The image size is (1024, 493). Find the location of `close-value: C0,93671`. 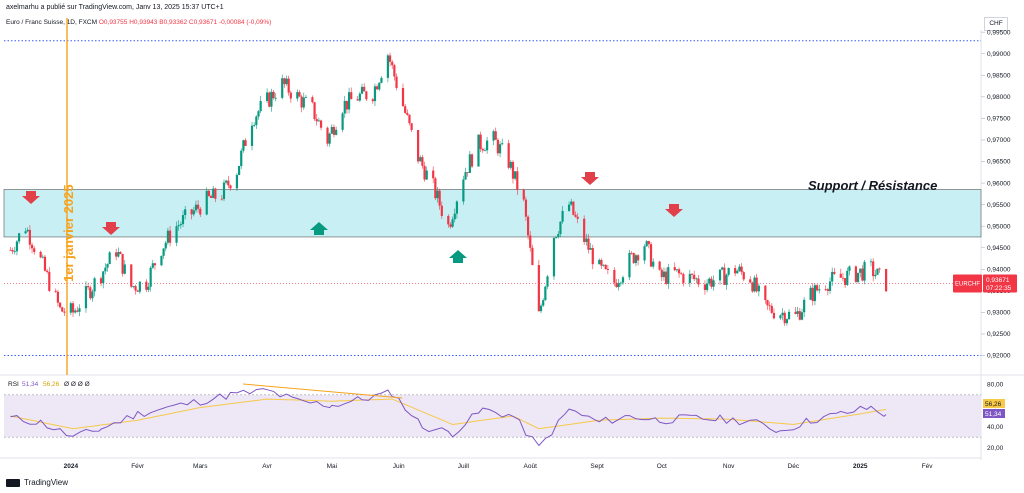

close-value: C0,93671 is located at coordinates (203, 22).